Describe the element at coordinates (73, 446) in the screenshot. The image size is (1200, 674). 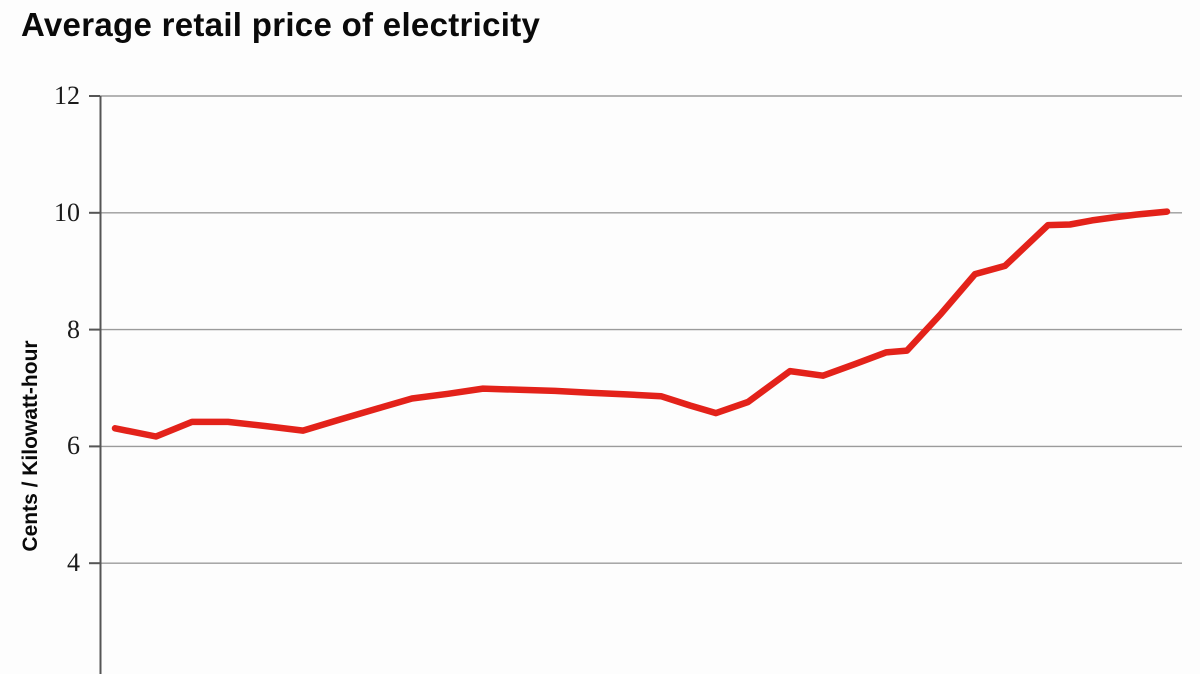
I see `y-tick-label: 6` at that location.